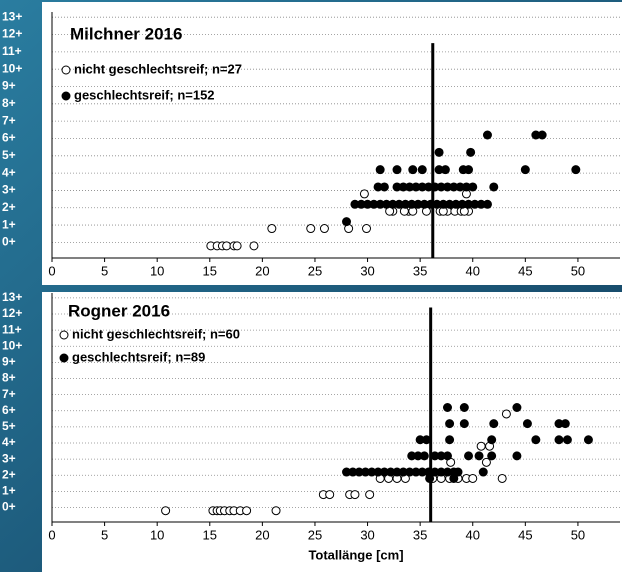  I want to click on legend-label: geschlechtsreif; n=152, so click(144, 94).